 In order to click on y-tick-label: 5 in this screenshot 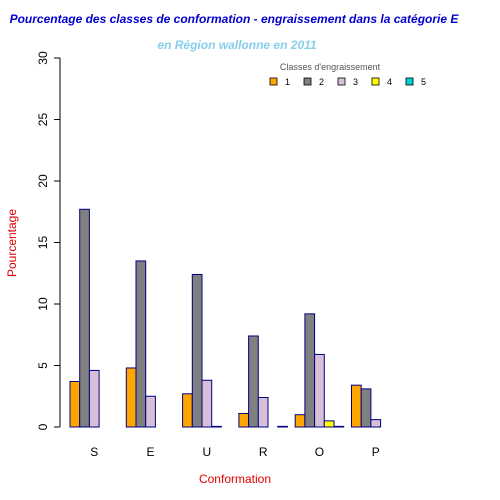, I will do `click(43, 365)`.